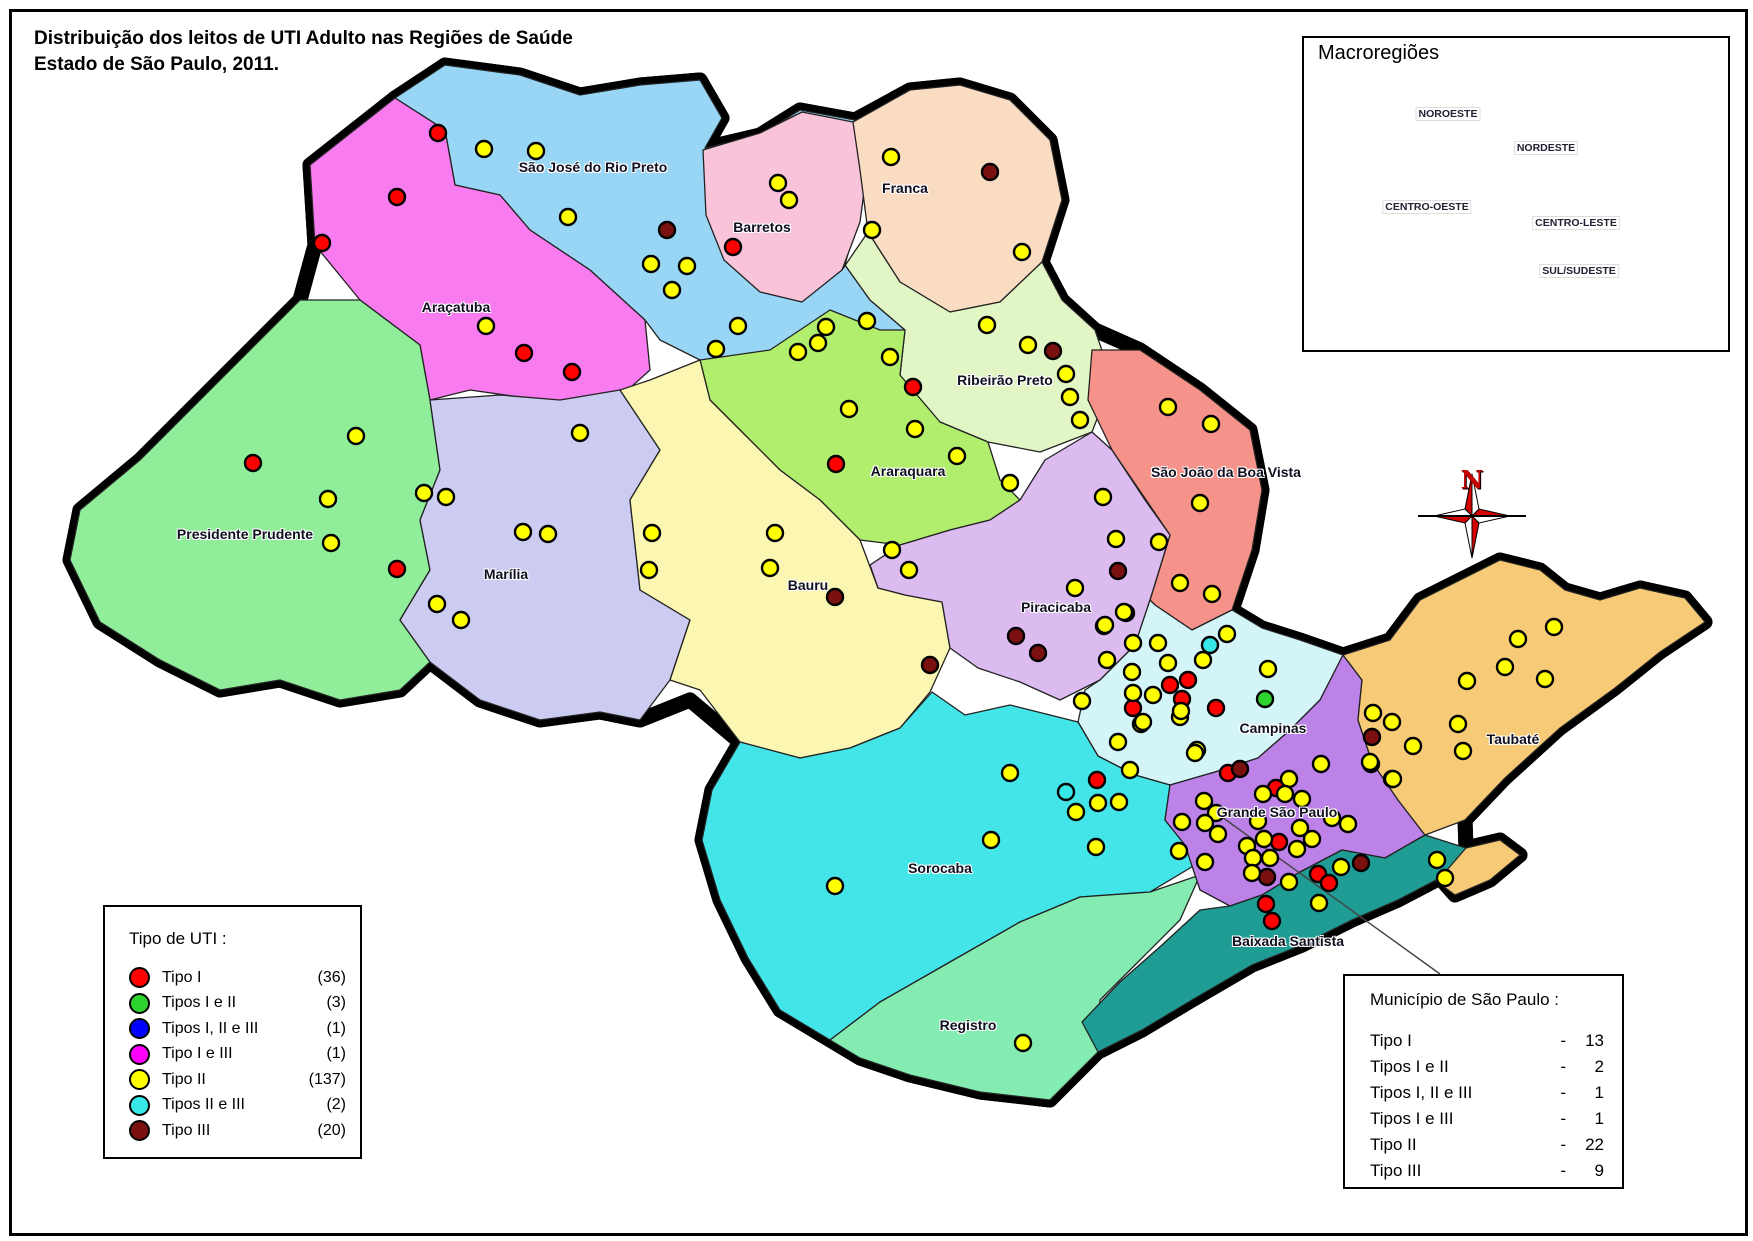  I want to click on callout-item: Tipo III - 9, so click(1487, 1171).